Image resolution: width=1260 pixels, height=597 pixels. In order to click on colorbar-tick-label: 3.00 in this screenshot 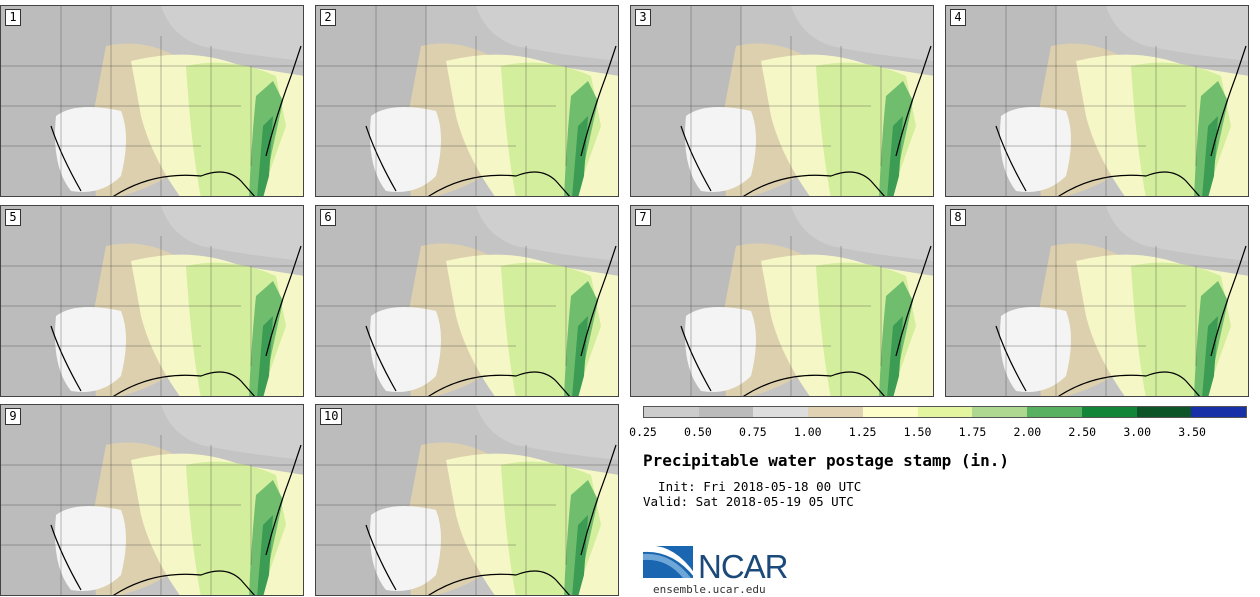, I will do `click(1137, 432)`.